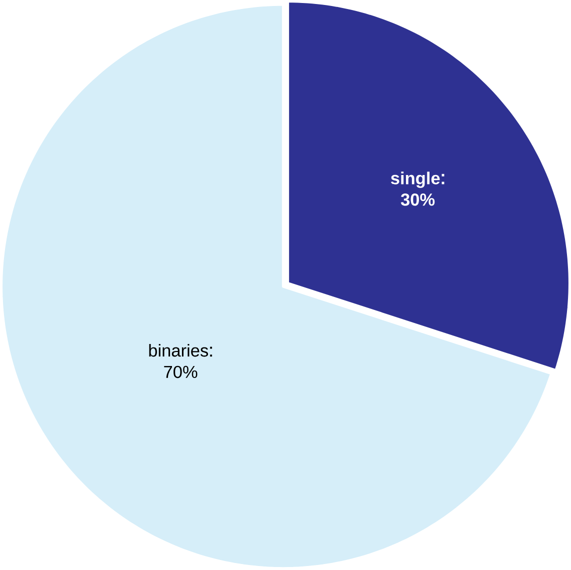 This screenshot has height=570, width=571. I want to click on slice-label: binaries, so click(178, 350).